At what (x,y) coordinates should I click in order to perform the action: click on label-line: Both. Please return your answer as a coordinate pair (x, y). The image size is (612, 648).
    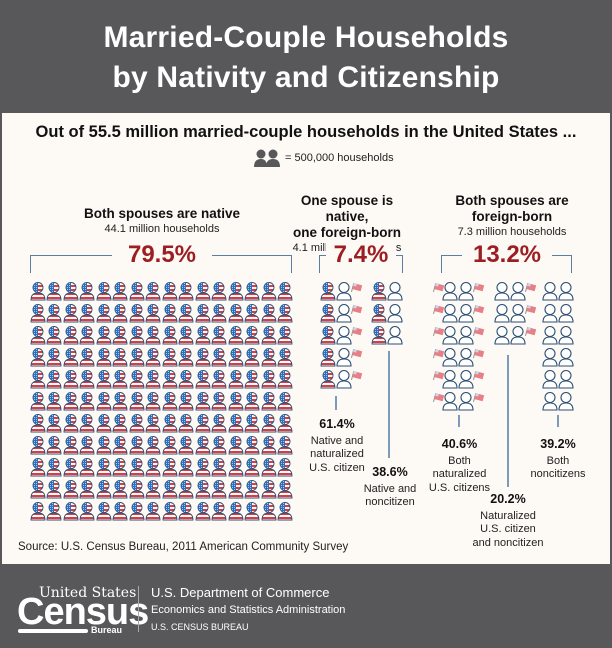
    Looking at the image, I should click on (558, 460).